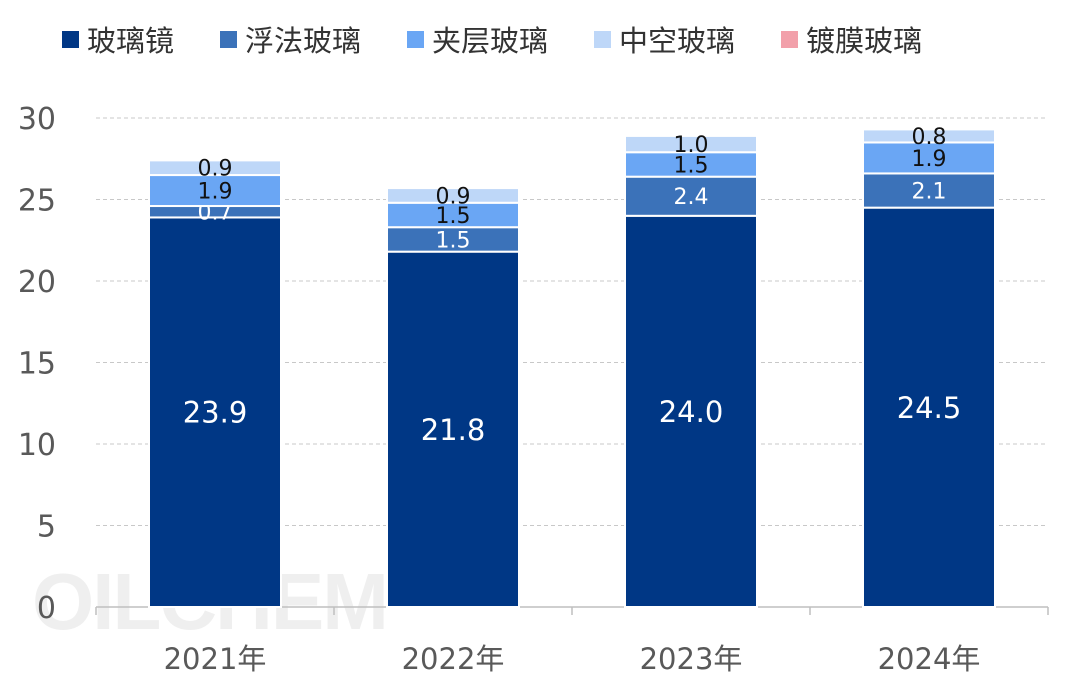  What do you see at coordinates (453, 659) in the screenshot?
I see `x-tick-label: 2022年` at bounding box center [453, 659].